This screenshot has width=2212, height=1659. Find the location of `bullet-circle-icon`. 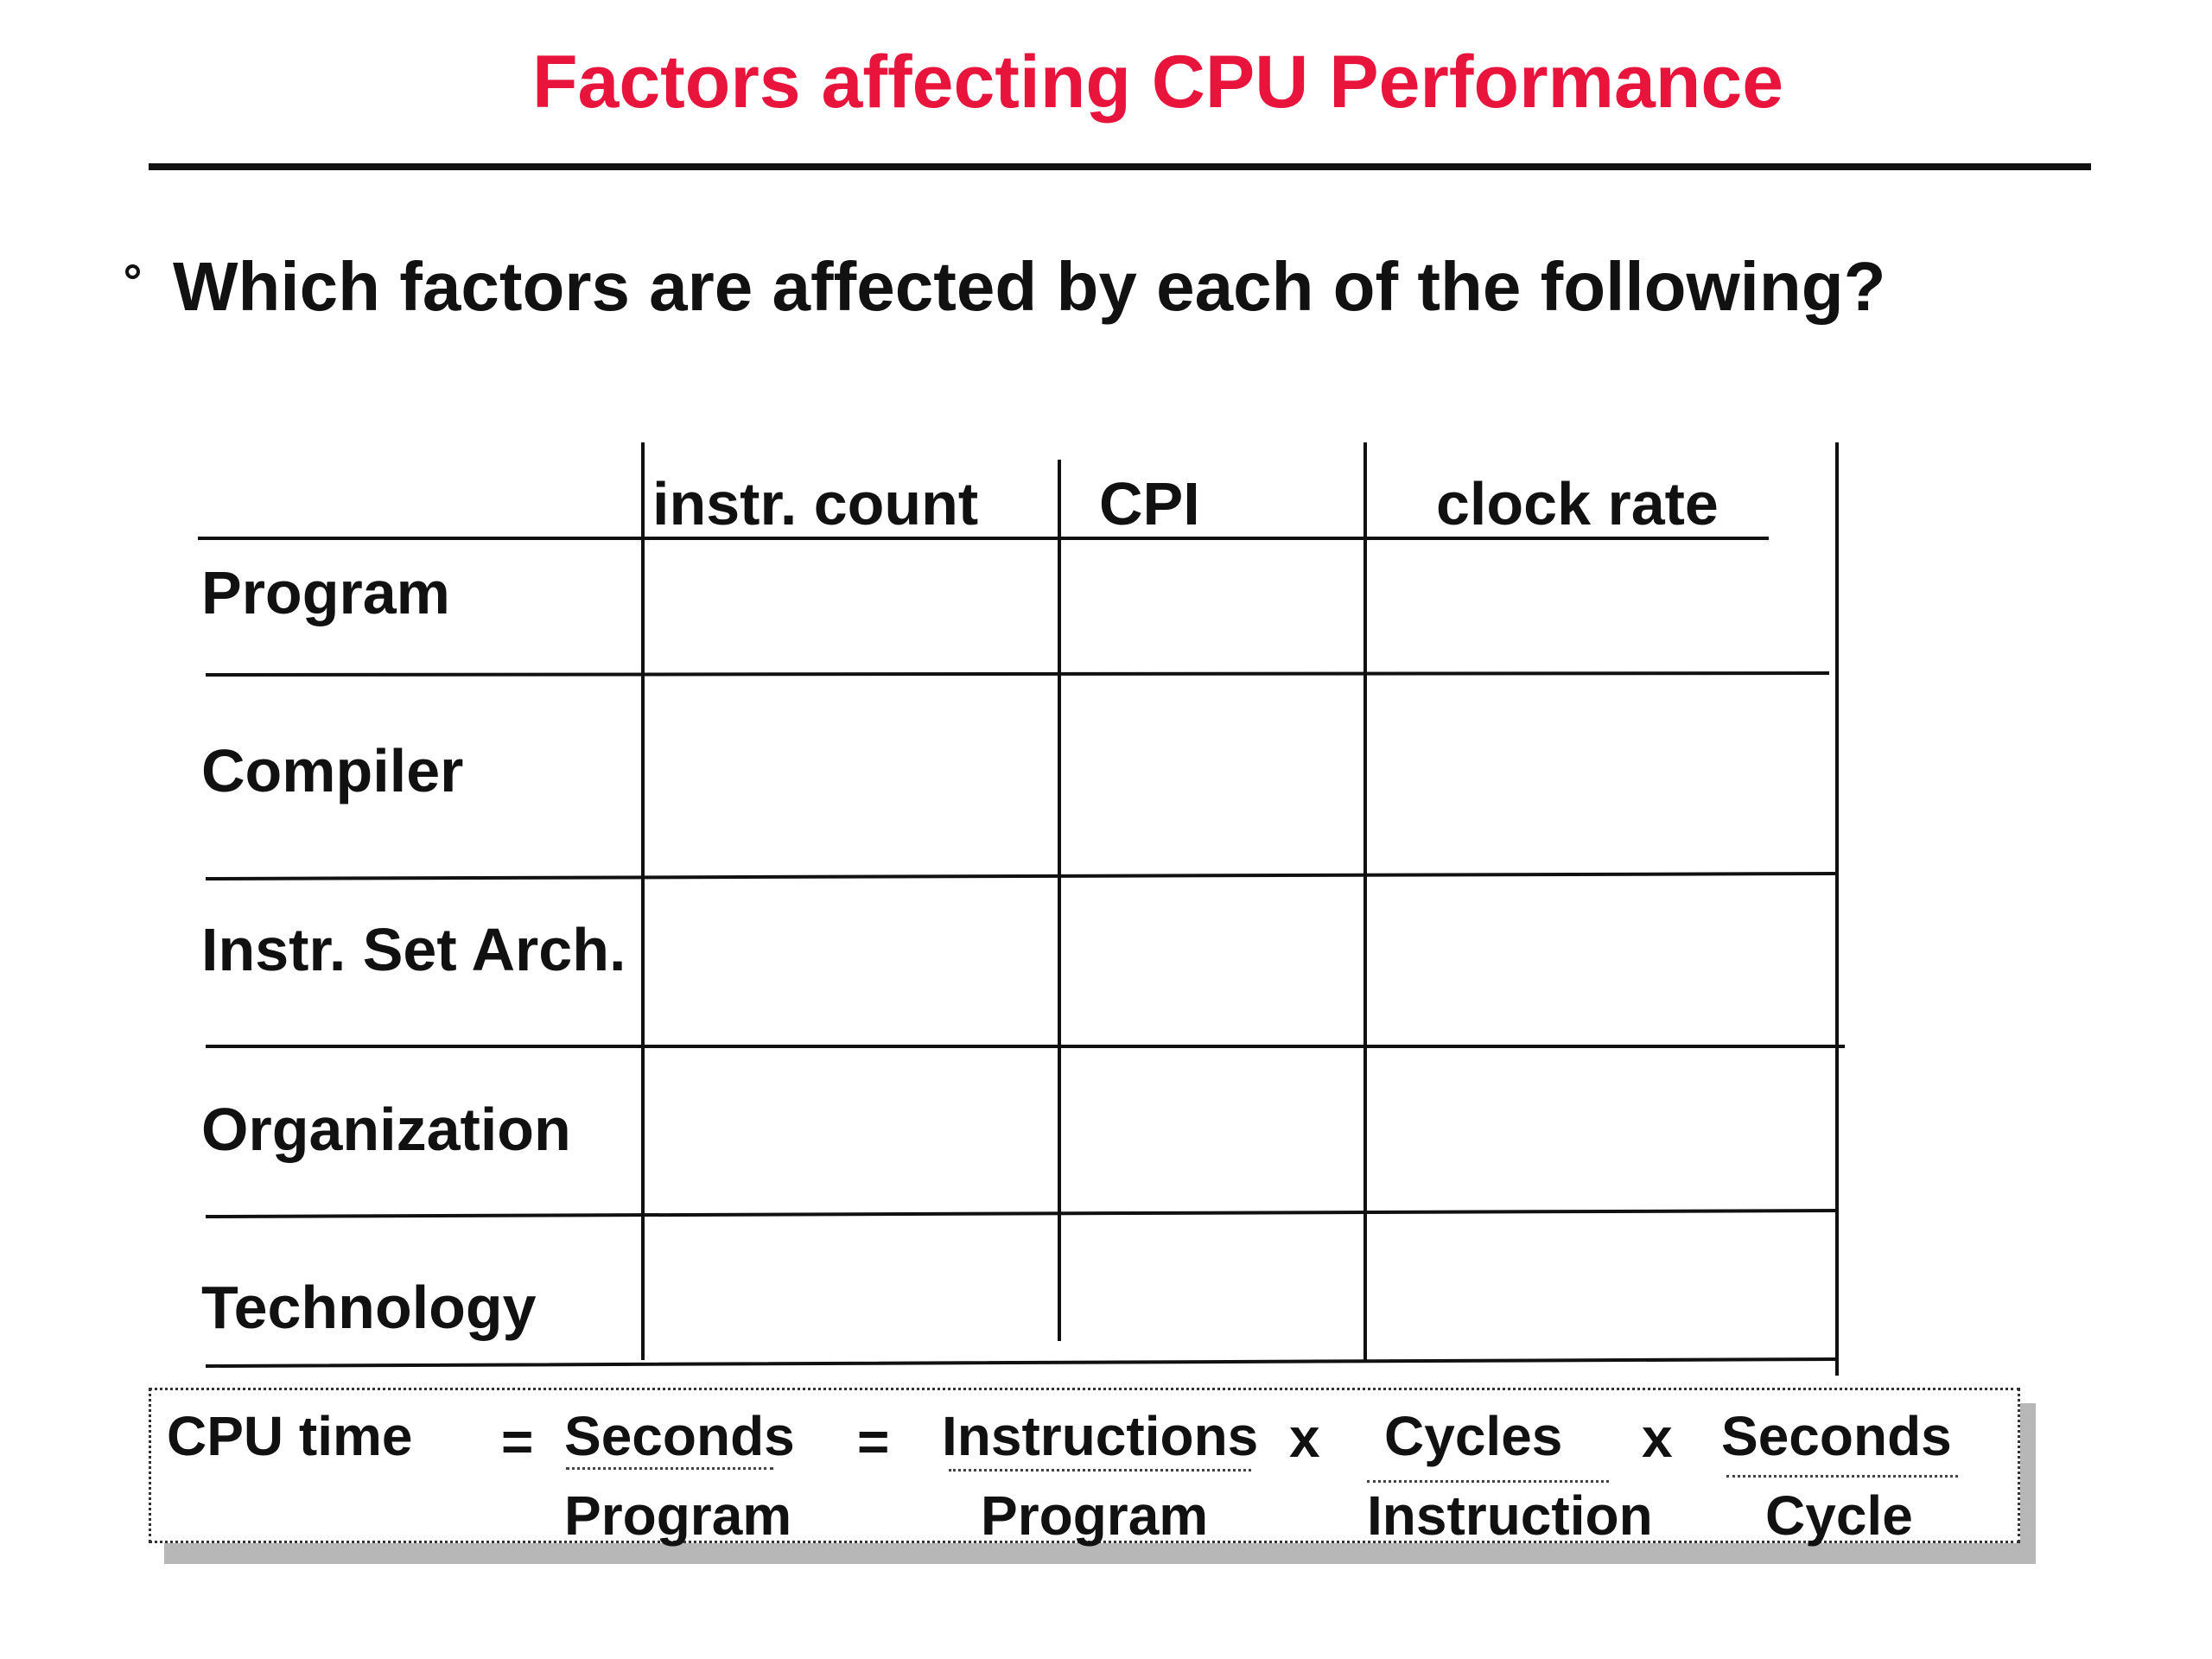

bullet-circle-icon is located at coordinates (132, 271).